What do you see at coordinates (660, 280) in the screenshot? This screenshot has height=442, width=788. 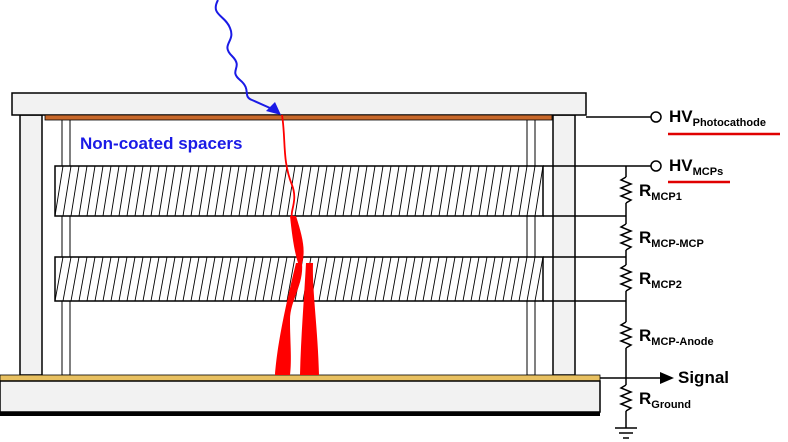 I see `r-mcp2-label: RMCP2` at bounding box center [660, 280].